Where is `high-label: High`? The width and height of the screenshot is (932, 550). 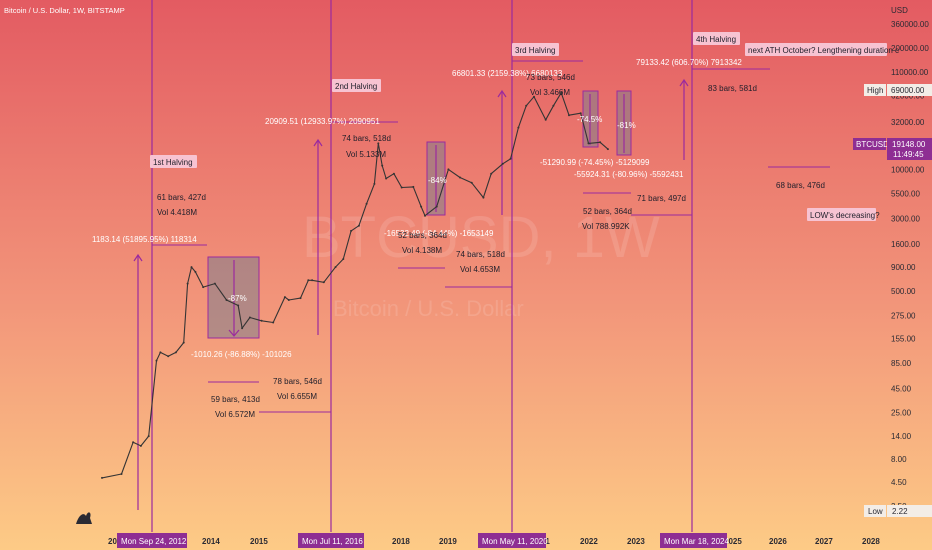
high-label: High is located at coordinates (875, 90).